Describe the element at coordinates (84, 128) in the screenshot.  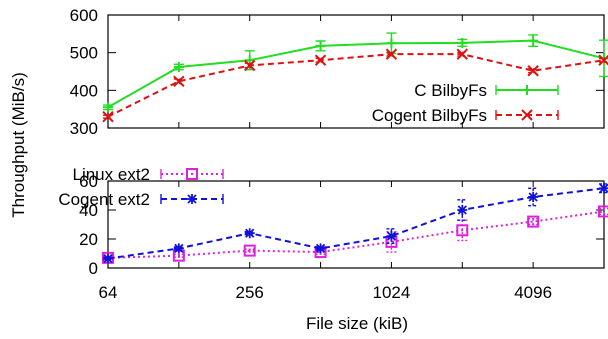
I see `y-tick-label: 300` at that location.